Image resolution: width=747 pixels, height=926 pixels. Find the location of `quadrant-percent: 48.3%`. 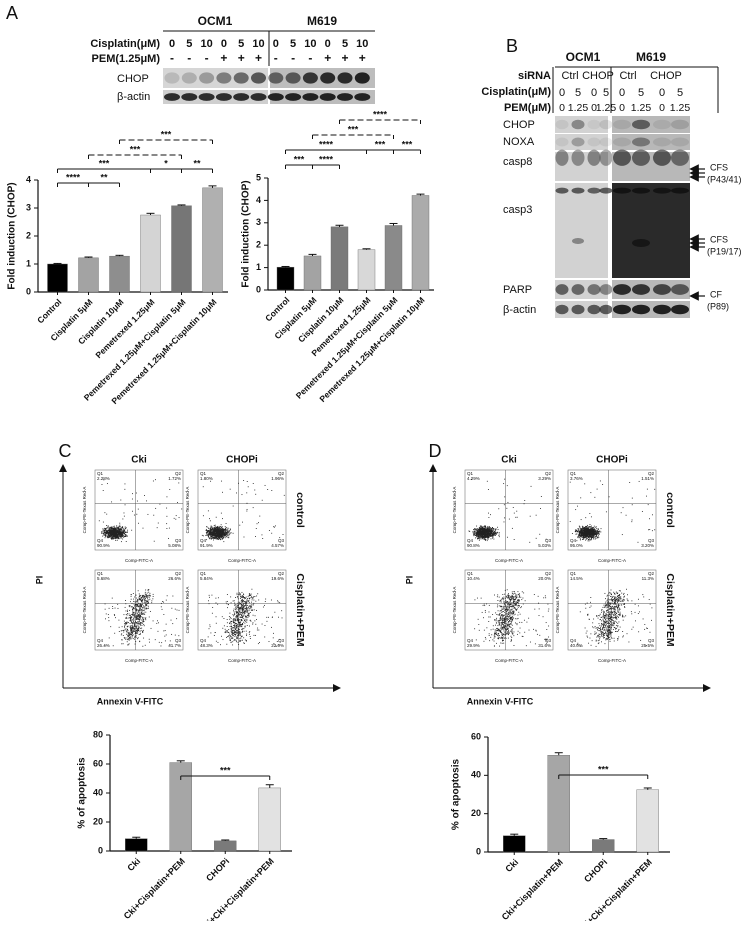

quadrant-percent: 48.3% is located at coordinates (206, 645).